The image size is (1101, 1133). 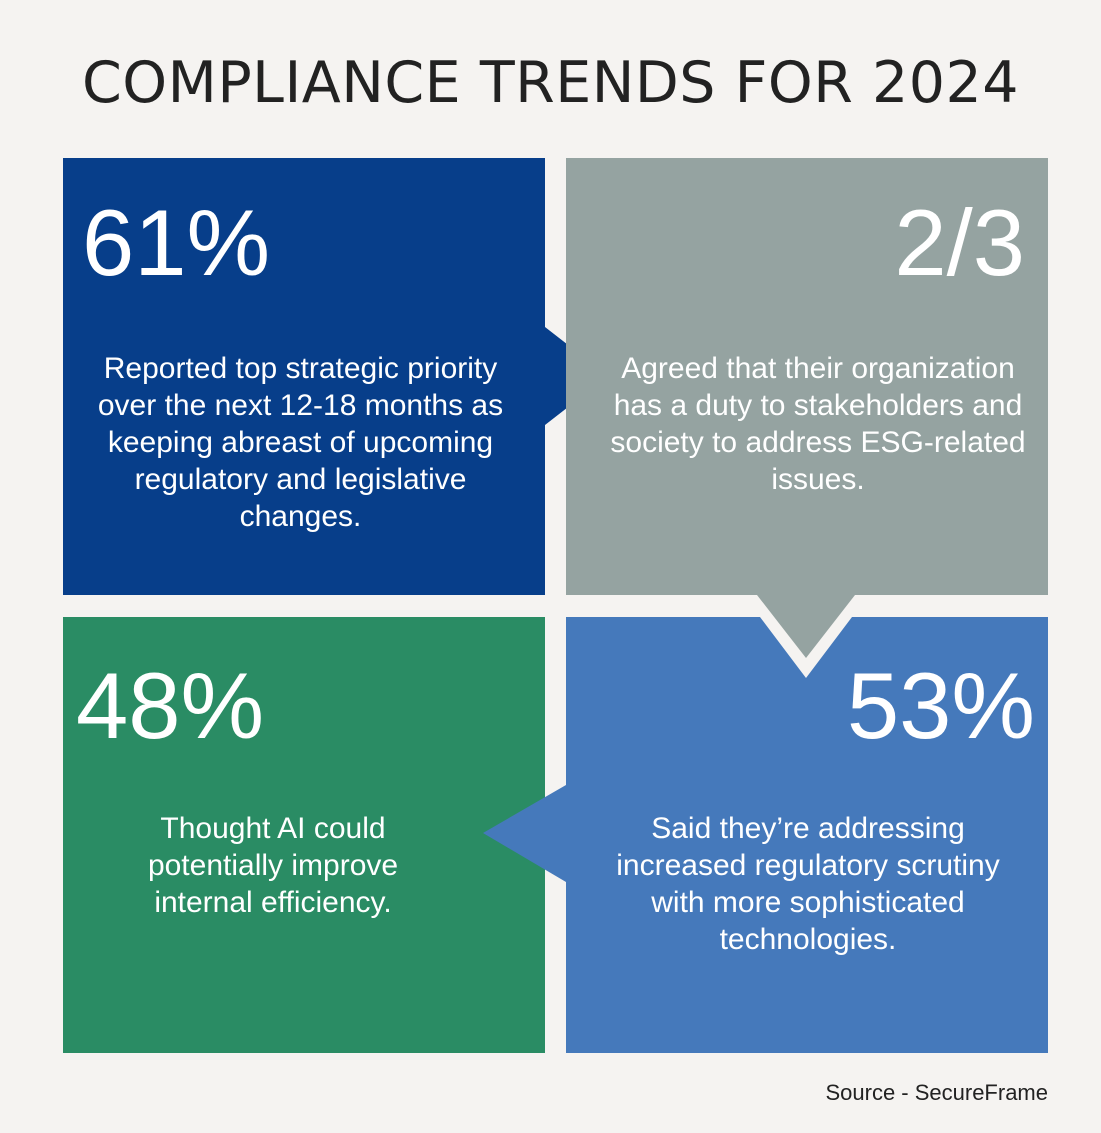 What do you see at coordinates (170, 705) in the screenshot?
I see `stat-value-bottom-left: 48%` at bounding box center [170, 705].